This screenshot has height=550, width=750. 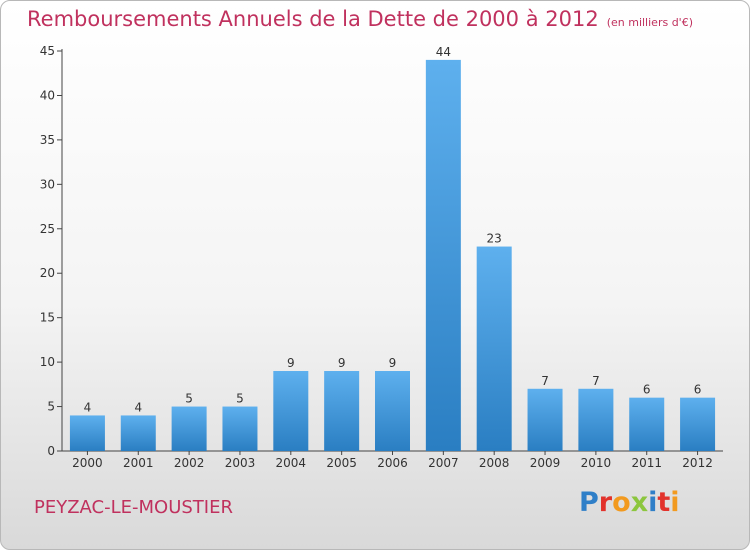 What do you see at coordinates (47, 184) in the screenshot?
I see `y-tick-label: 30` at bounding box center [47, 184].